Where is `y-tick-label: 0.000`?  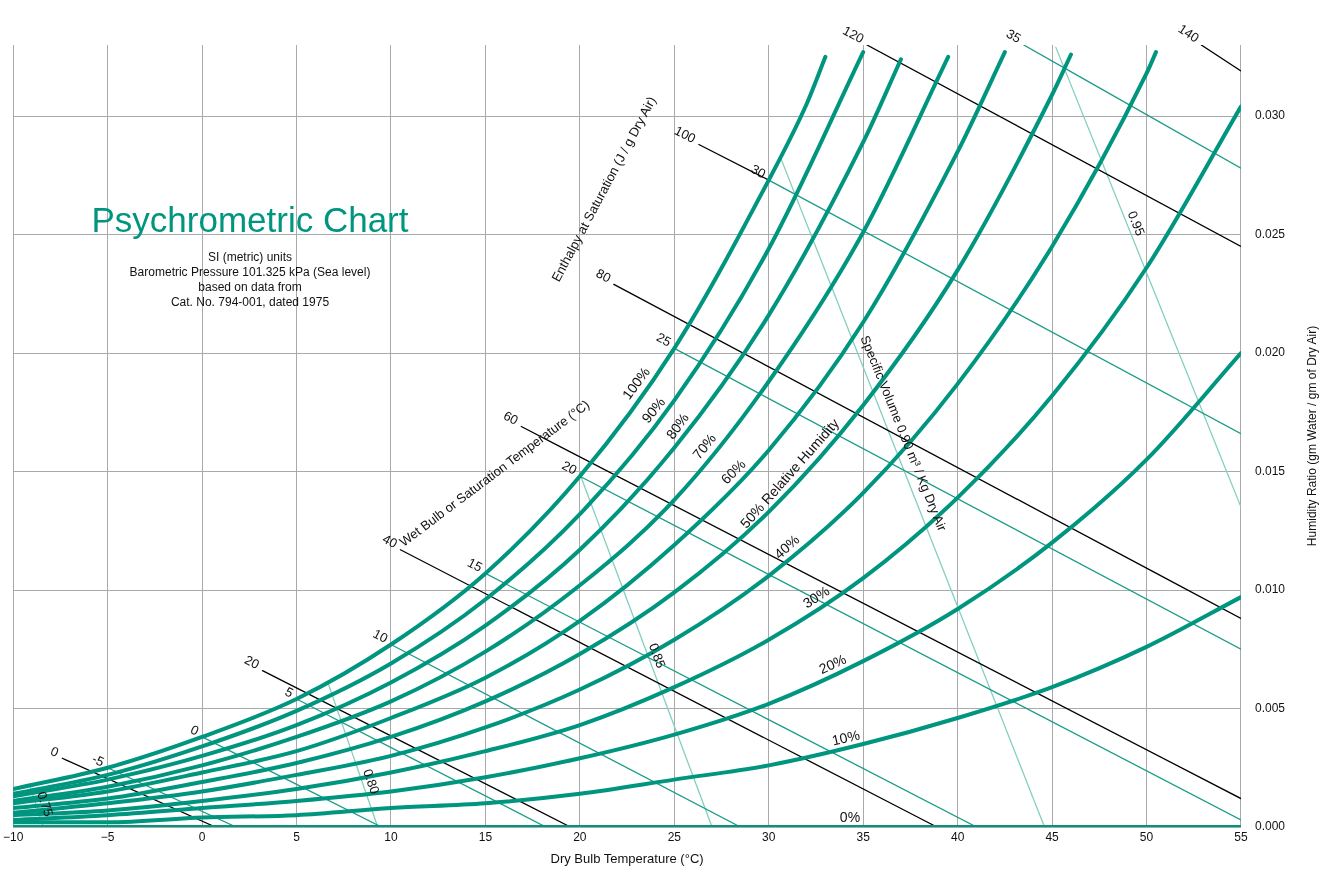
y-tick-label: 0.000 is located at coordinates (1270, 826).